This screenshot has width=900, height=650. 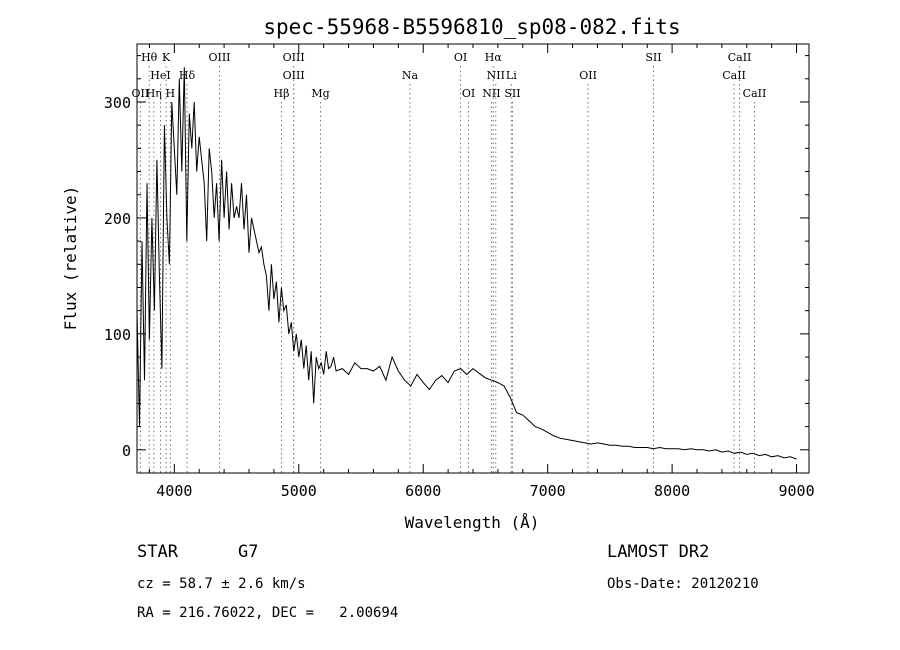 What do you see at coordinates (320, 93) in the screenshot?
I see `spectral-line-label: Mg` at bounding box center [320, 93].